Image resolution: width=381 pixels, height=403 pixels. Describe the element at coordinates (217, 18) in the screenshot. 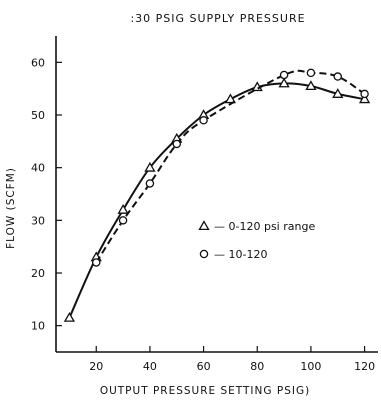

I see `chart-title: :30 PSIG SUPPLY PRESSURE` at that location.